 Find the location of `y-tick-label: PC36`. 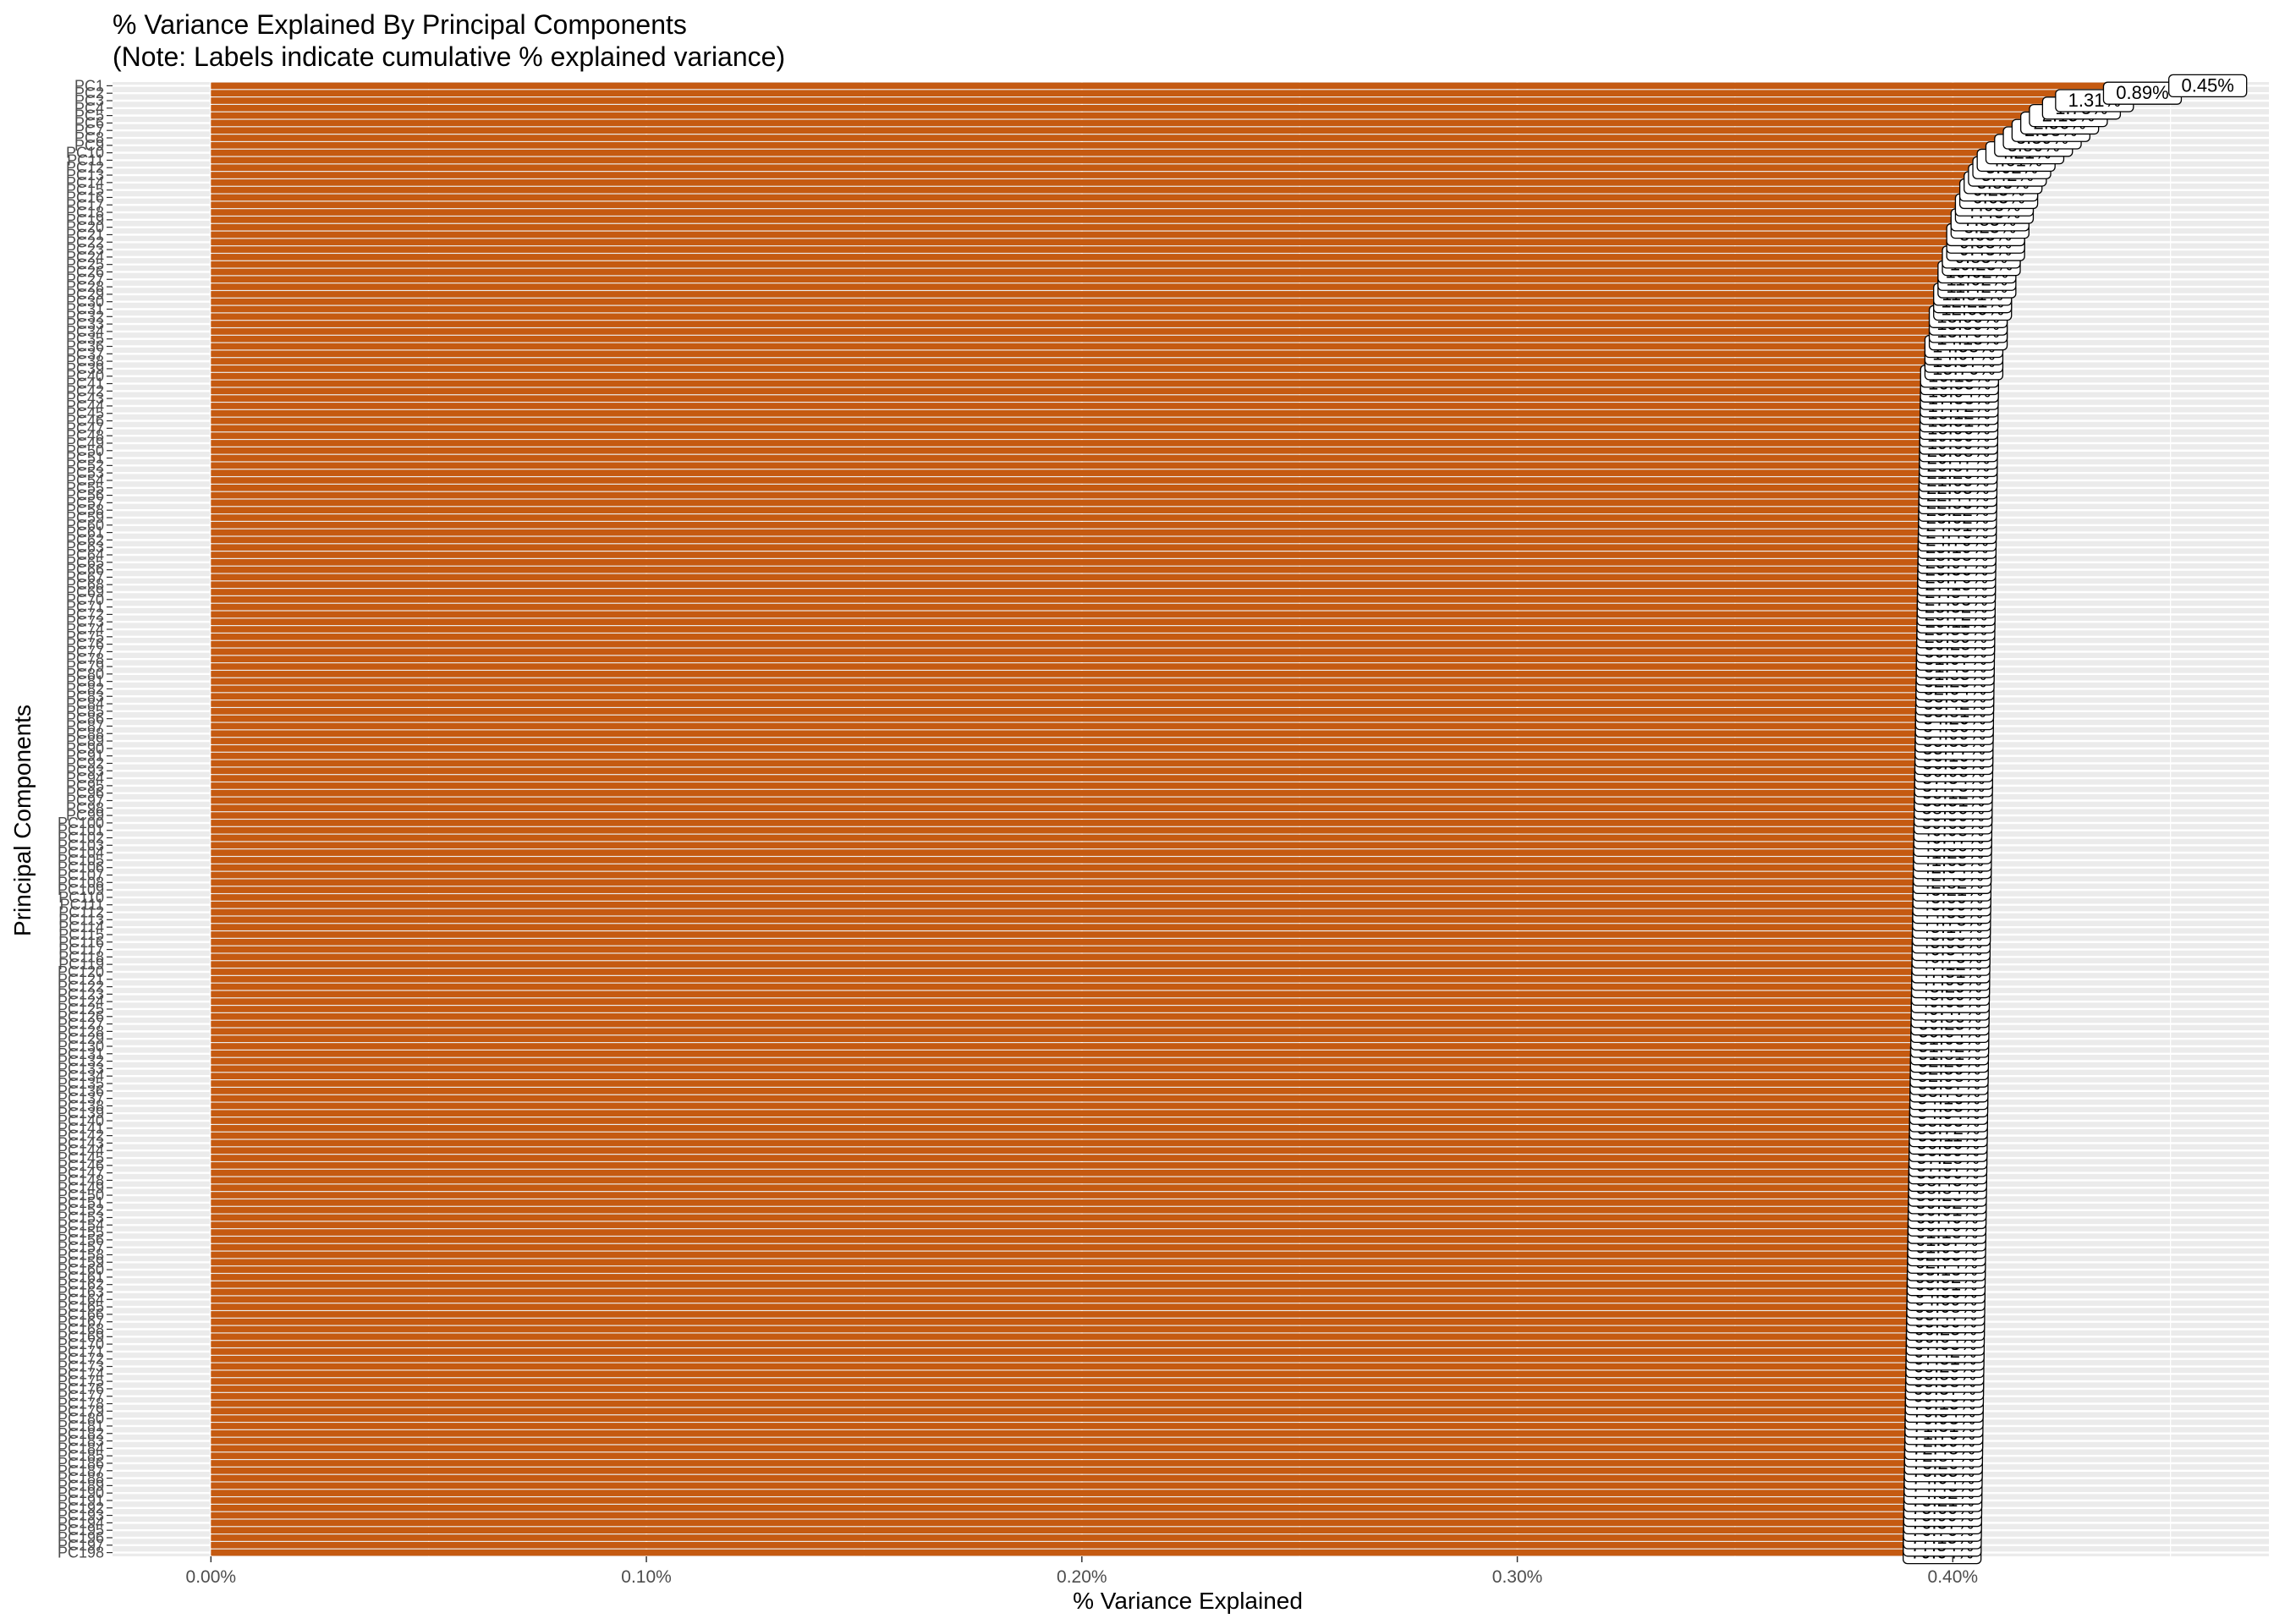

y-tick-label: PC36 is located at coordinates (85, 346).